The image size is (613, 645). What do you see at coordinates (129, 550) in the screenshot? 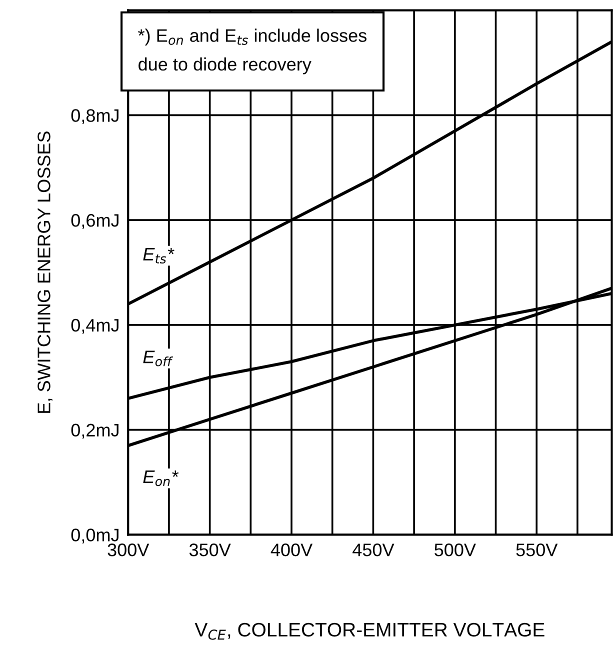
I see `x-tick-label: 300V` at bounding box center [129, 550].